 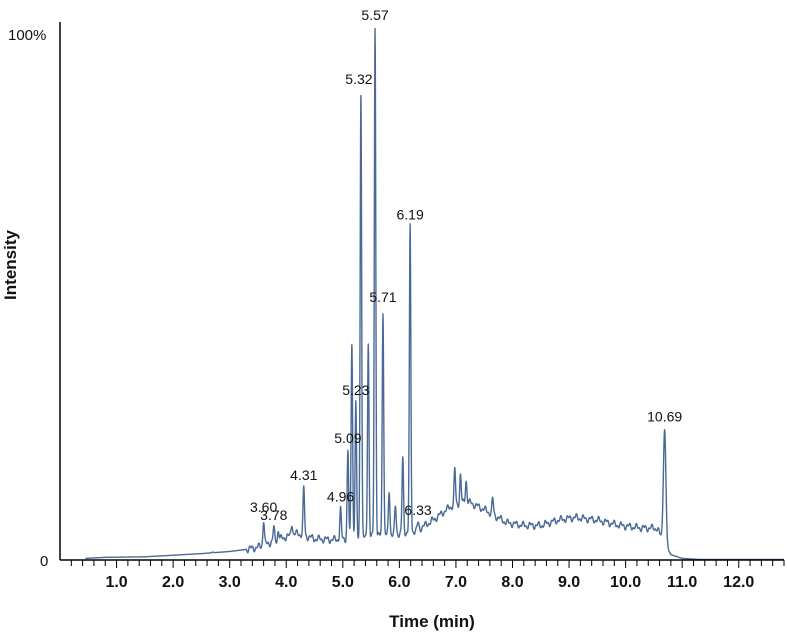 What do you see at coordinates (456, 582) in the screenshot?
I see `x-tick-label: 7.0` at bounding box center [456, 582].